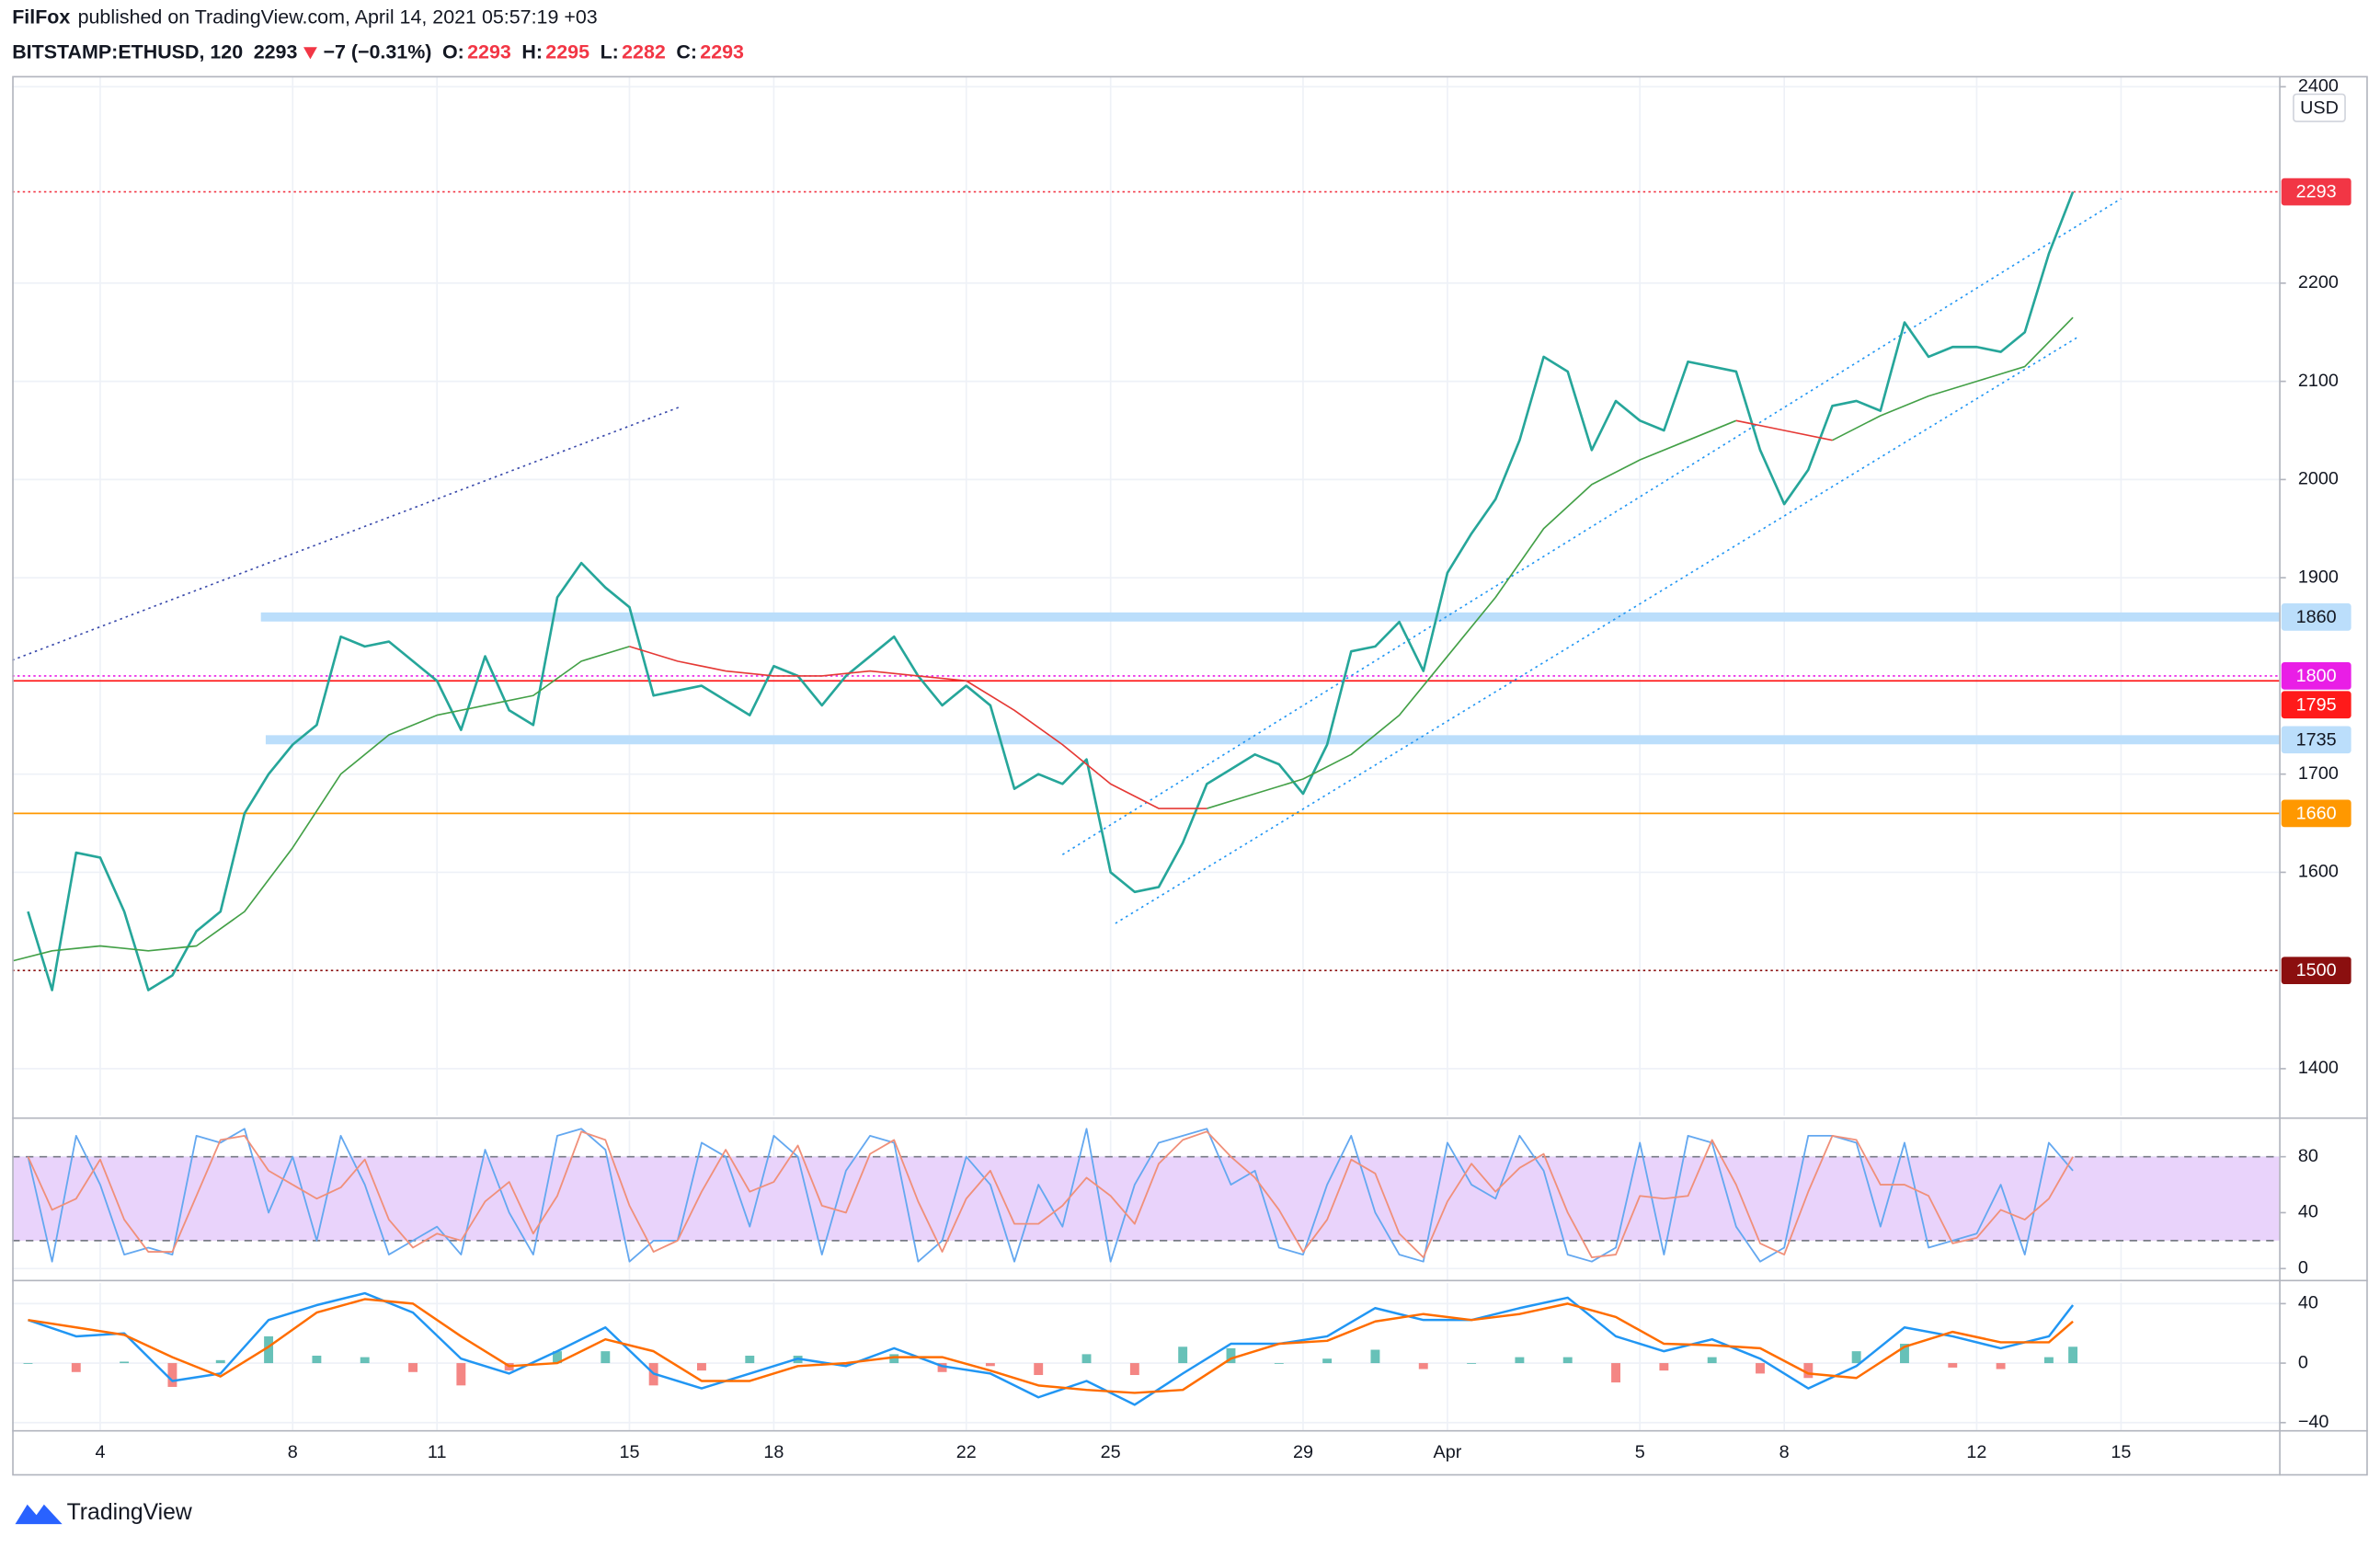  What do you see at coordinates (100, 1452) in the screenshot?
I see `x-tick-label: 4` at bounding box center [100, 1452].